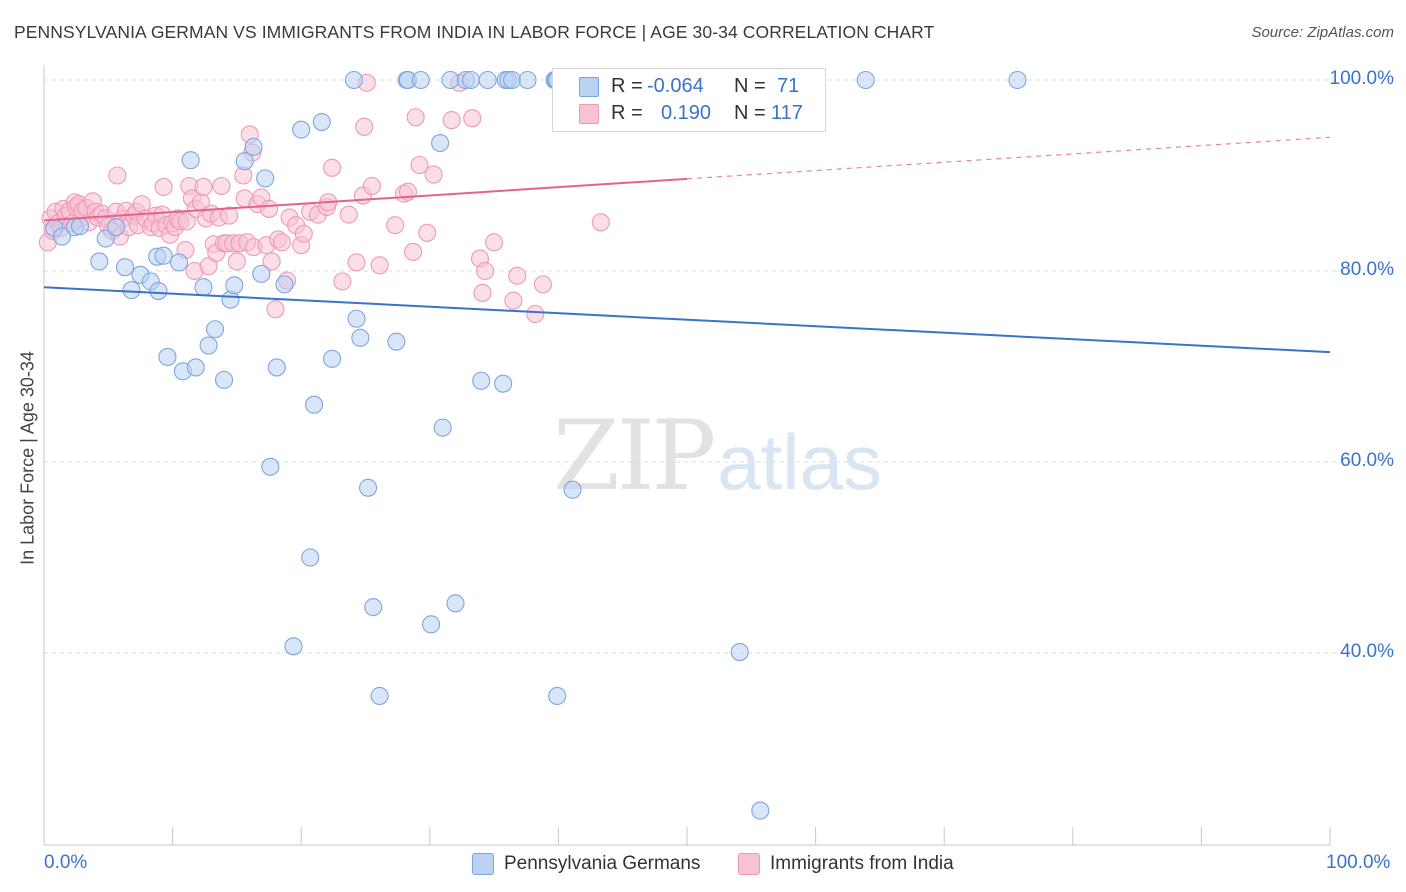 Image resolution: width=1406 pixels, height=892 pixels. Describe the element at coordinates (1322, 32) in the screenshot. I see `source-label: Source: ZipAtlas.com` at that location.